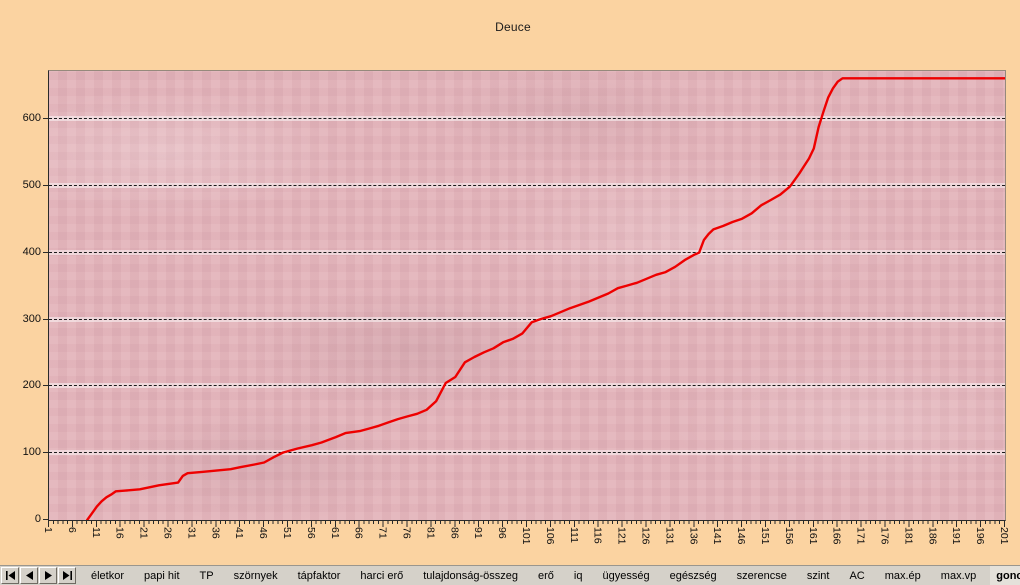 Image resolution: width=1020 pixels, height=585 pixels. I want to click on x-axis-label: 31, so click(191, 533).